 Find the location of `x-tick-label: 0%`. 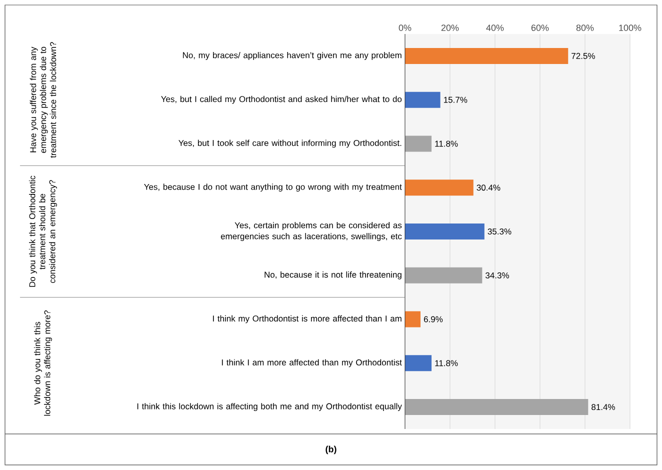

x-tick-label: 0% is located at coordinates (405, 27).